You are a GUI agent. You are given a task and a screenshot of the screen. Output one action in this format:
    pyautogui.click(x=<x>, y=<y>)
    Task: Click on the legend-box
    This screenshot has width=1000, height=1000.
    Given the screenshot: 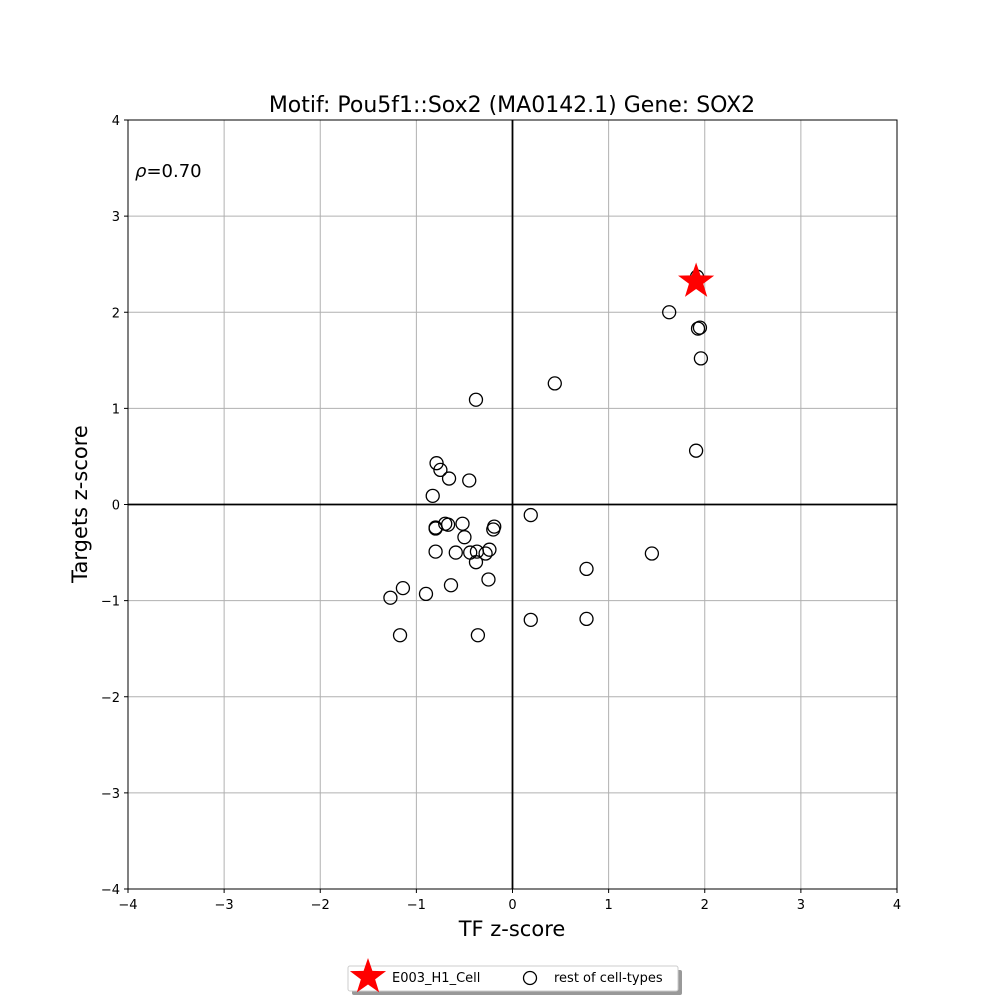 What is the action you would take?
    pyautogui.click(x=513, y=978)
    